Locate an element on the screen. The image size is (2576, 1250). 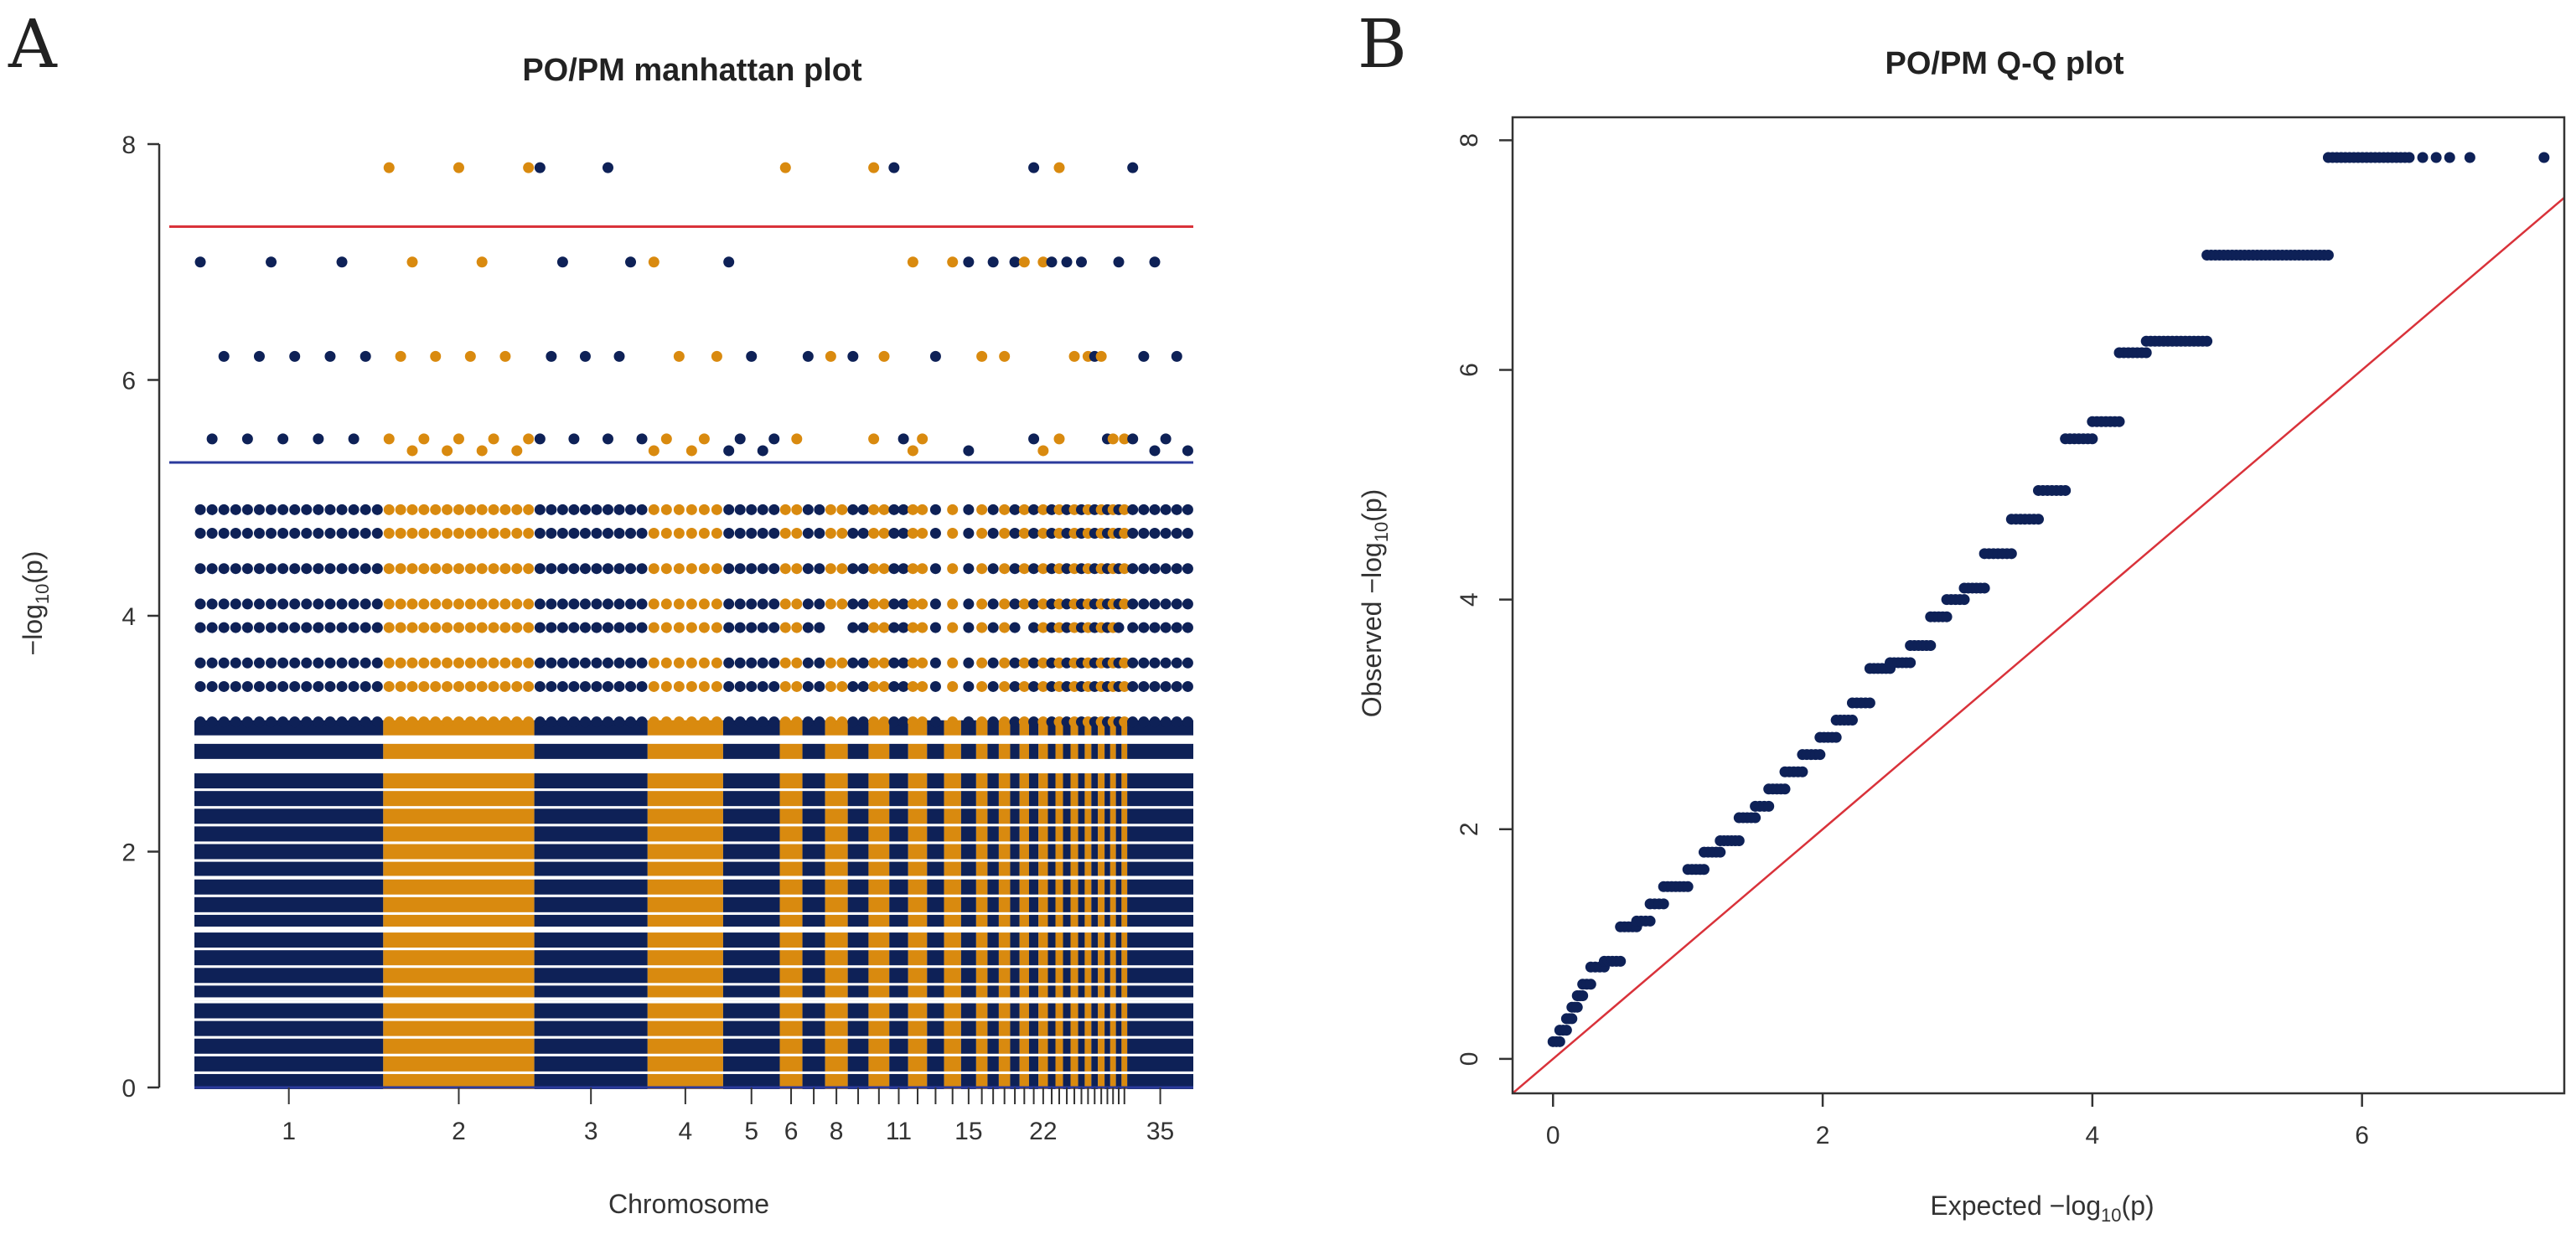
x-tick-label: 5 is located at coordinates (751, 1131).